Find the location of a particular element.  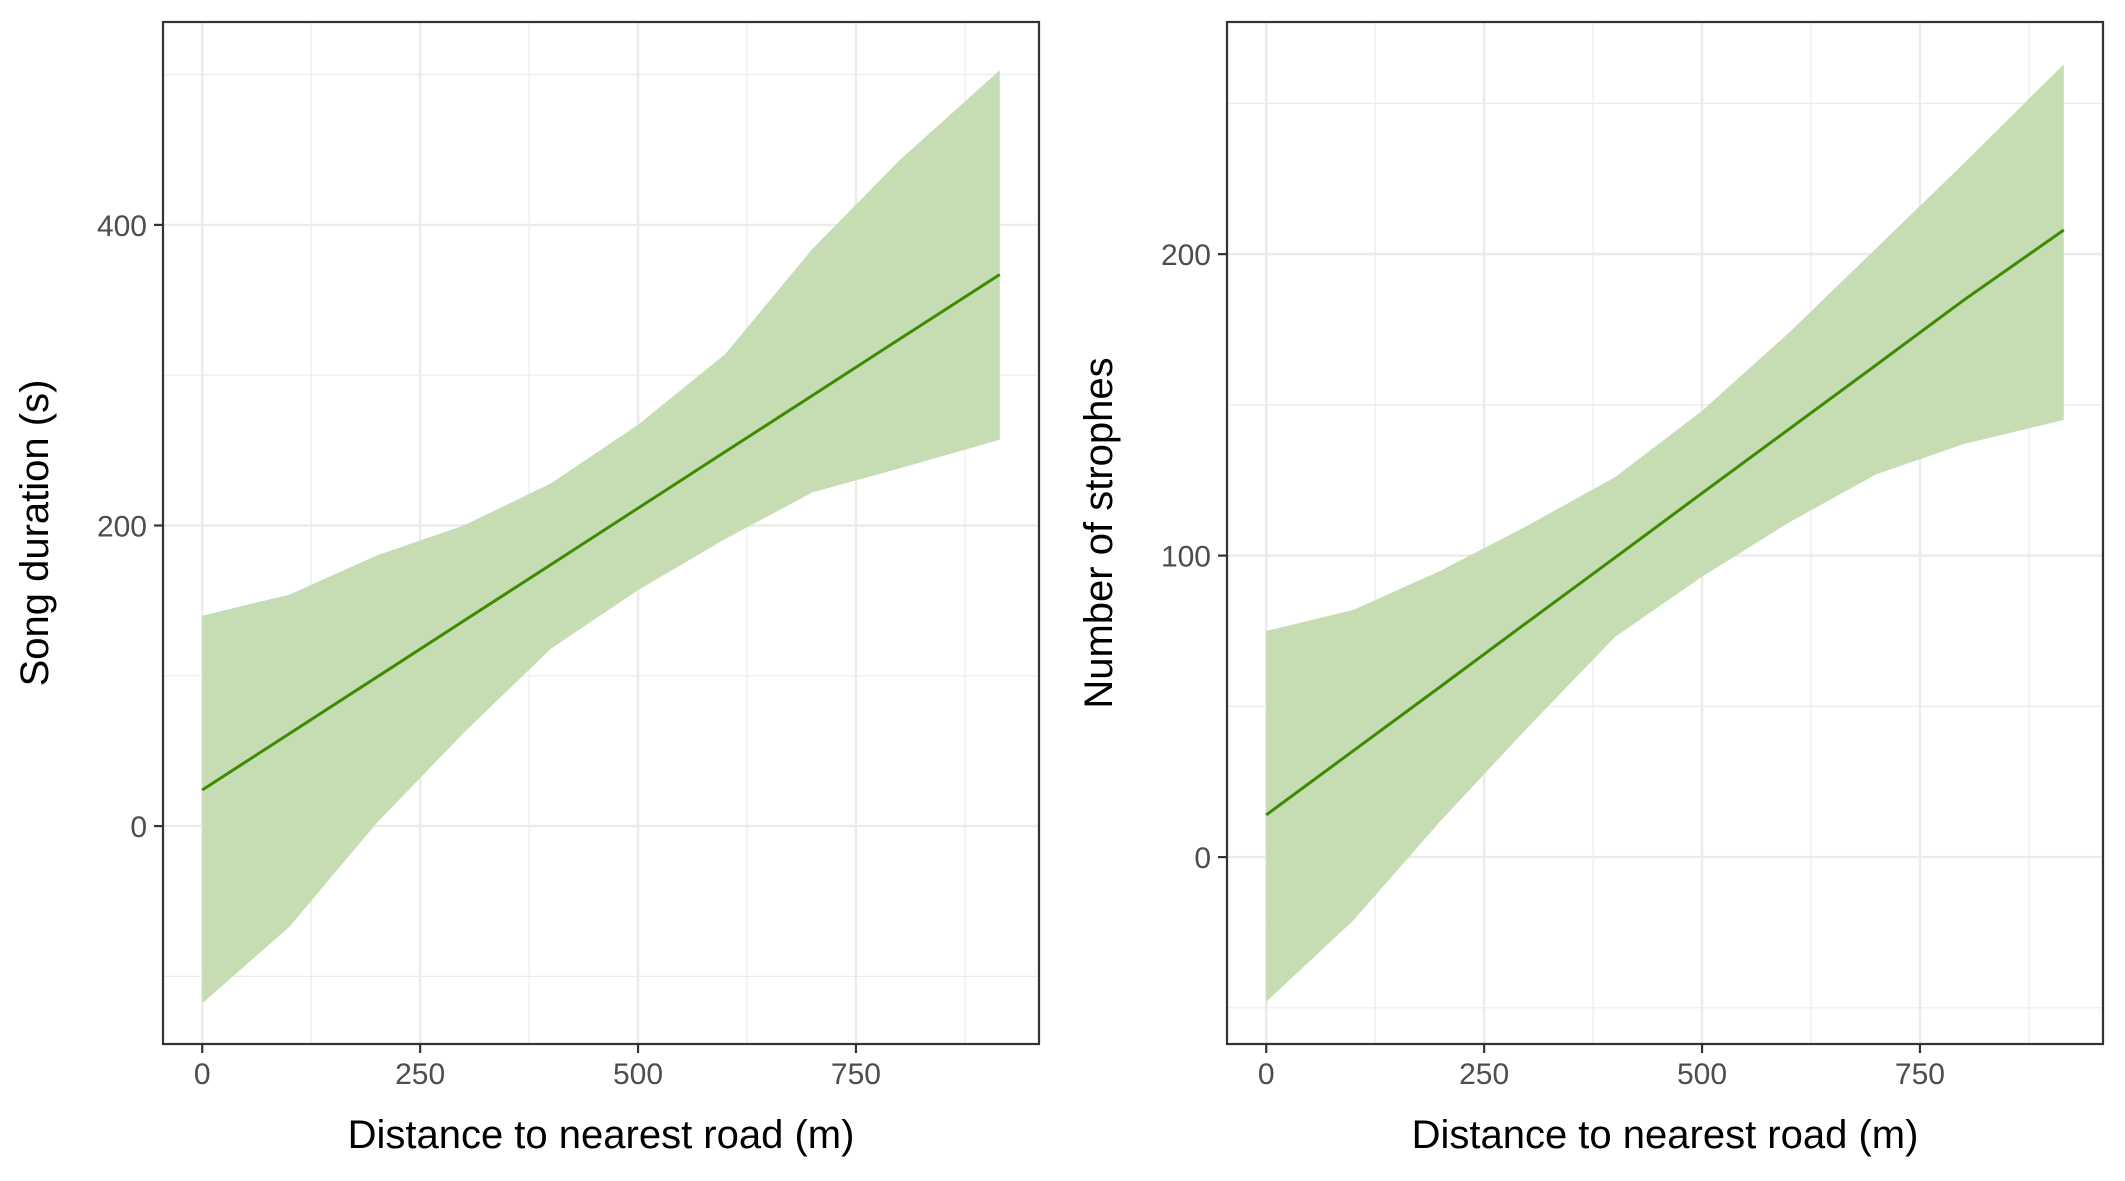

y-axis-title: Number of strophes is located at coordinates (1099, 532).